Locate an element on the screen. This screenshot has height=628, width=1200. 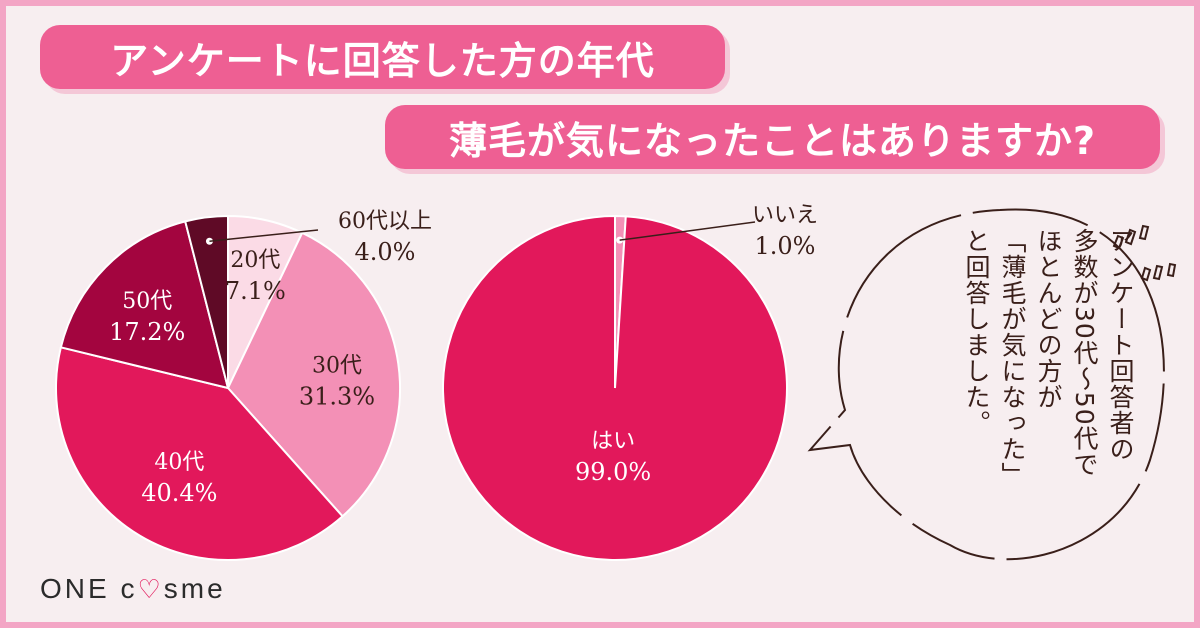
logo-text-start: ONE c is located at coordinates (89, 588).